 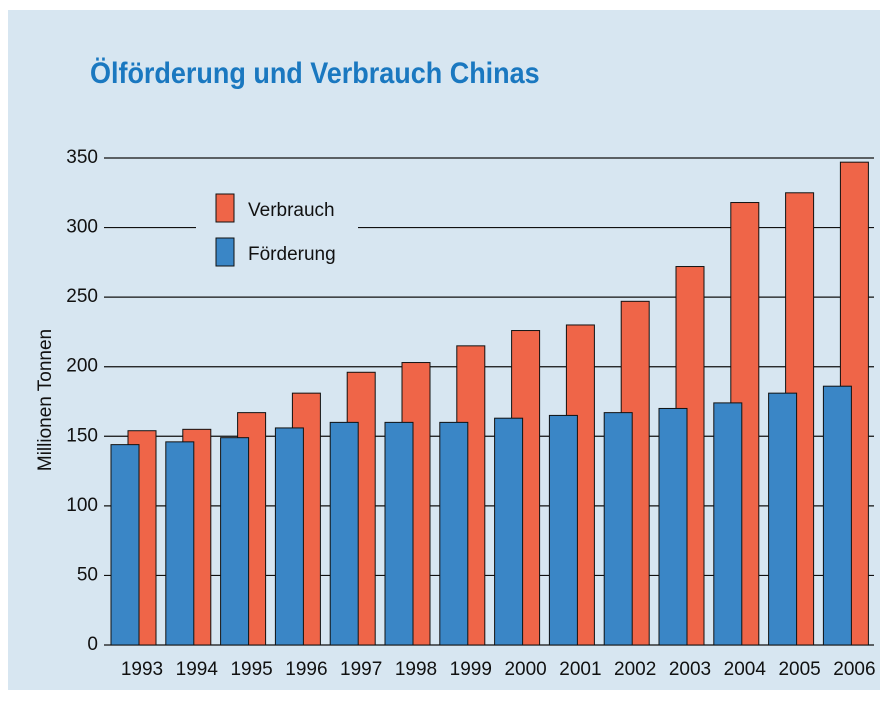 I want to click on y-tick-label: 200, so click(x=82, y=366).